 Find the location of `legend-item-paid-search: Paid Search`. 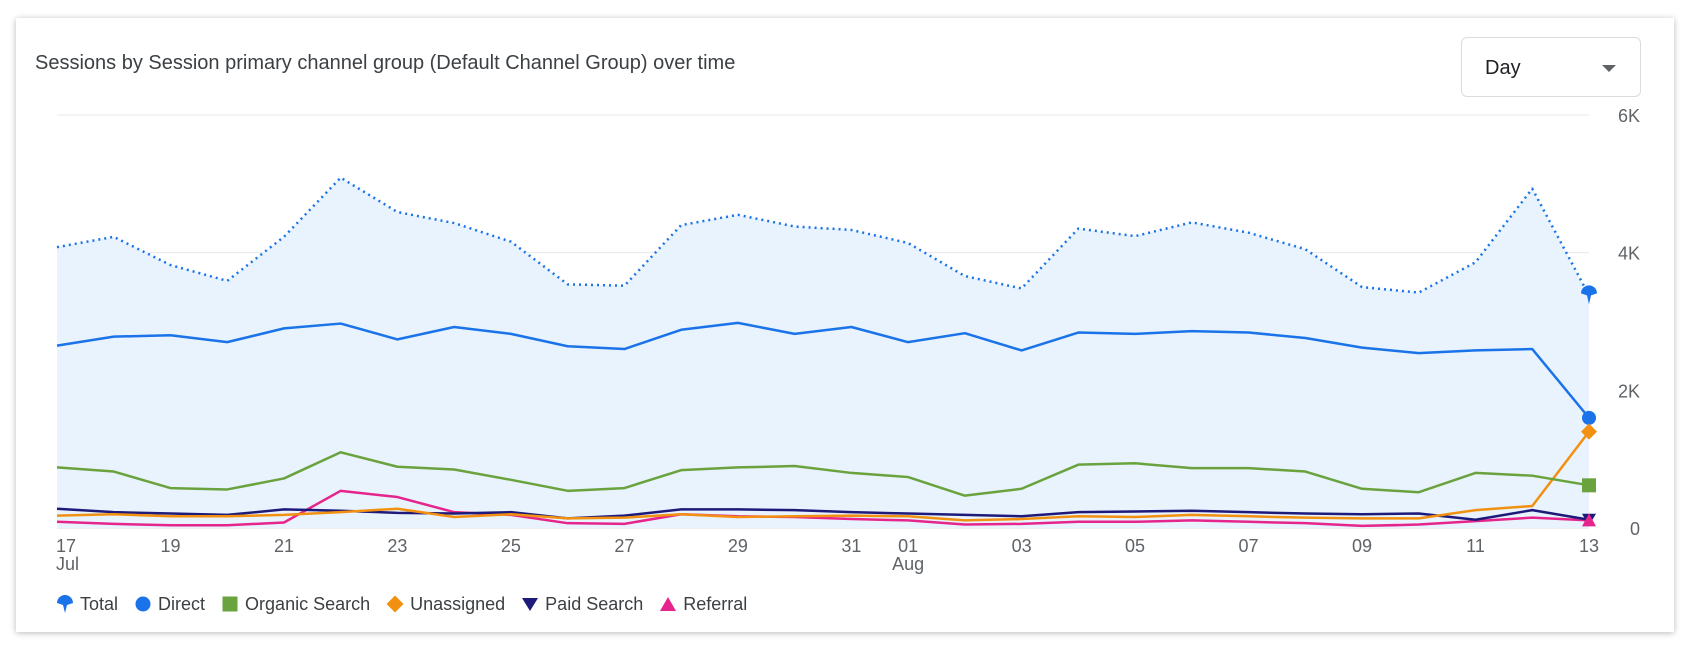

legend-item-paid-search: Paid Search is located at coordinates (582, 604).